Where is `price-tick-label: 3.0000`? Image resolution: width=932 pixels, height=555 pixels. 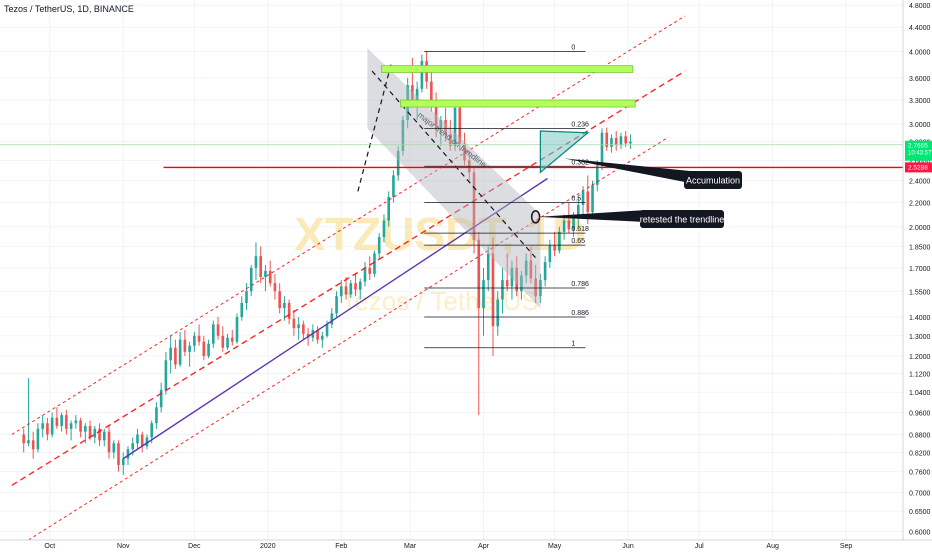 price-tick-label: 3.0000 is located at coordinates (920, 125).